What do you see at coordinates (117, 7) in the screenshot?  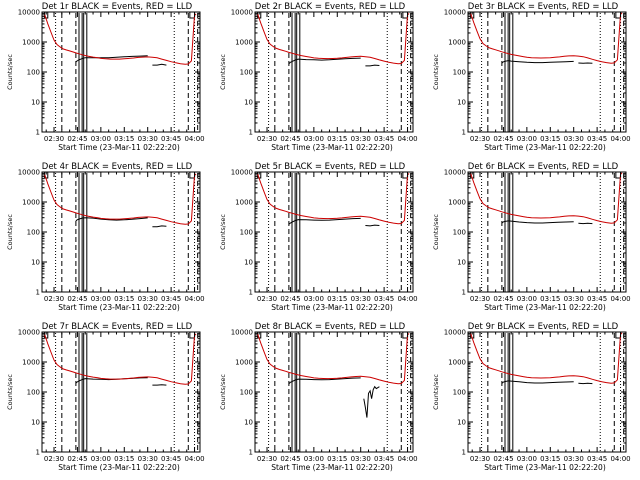 I see `panel-title: Det 1r BLACK = Events, RED = LLD` at bounding box center [117, 7].